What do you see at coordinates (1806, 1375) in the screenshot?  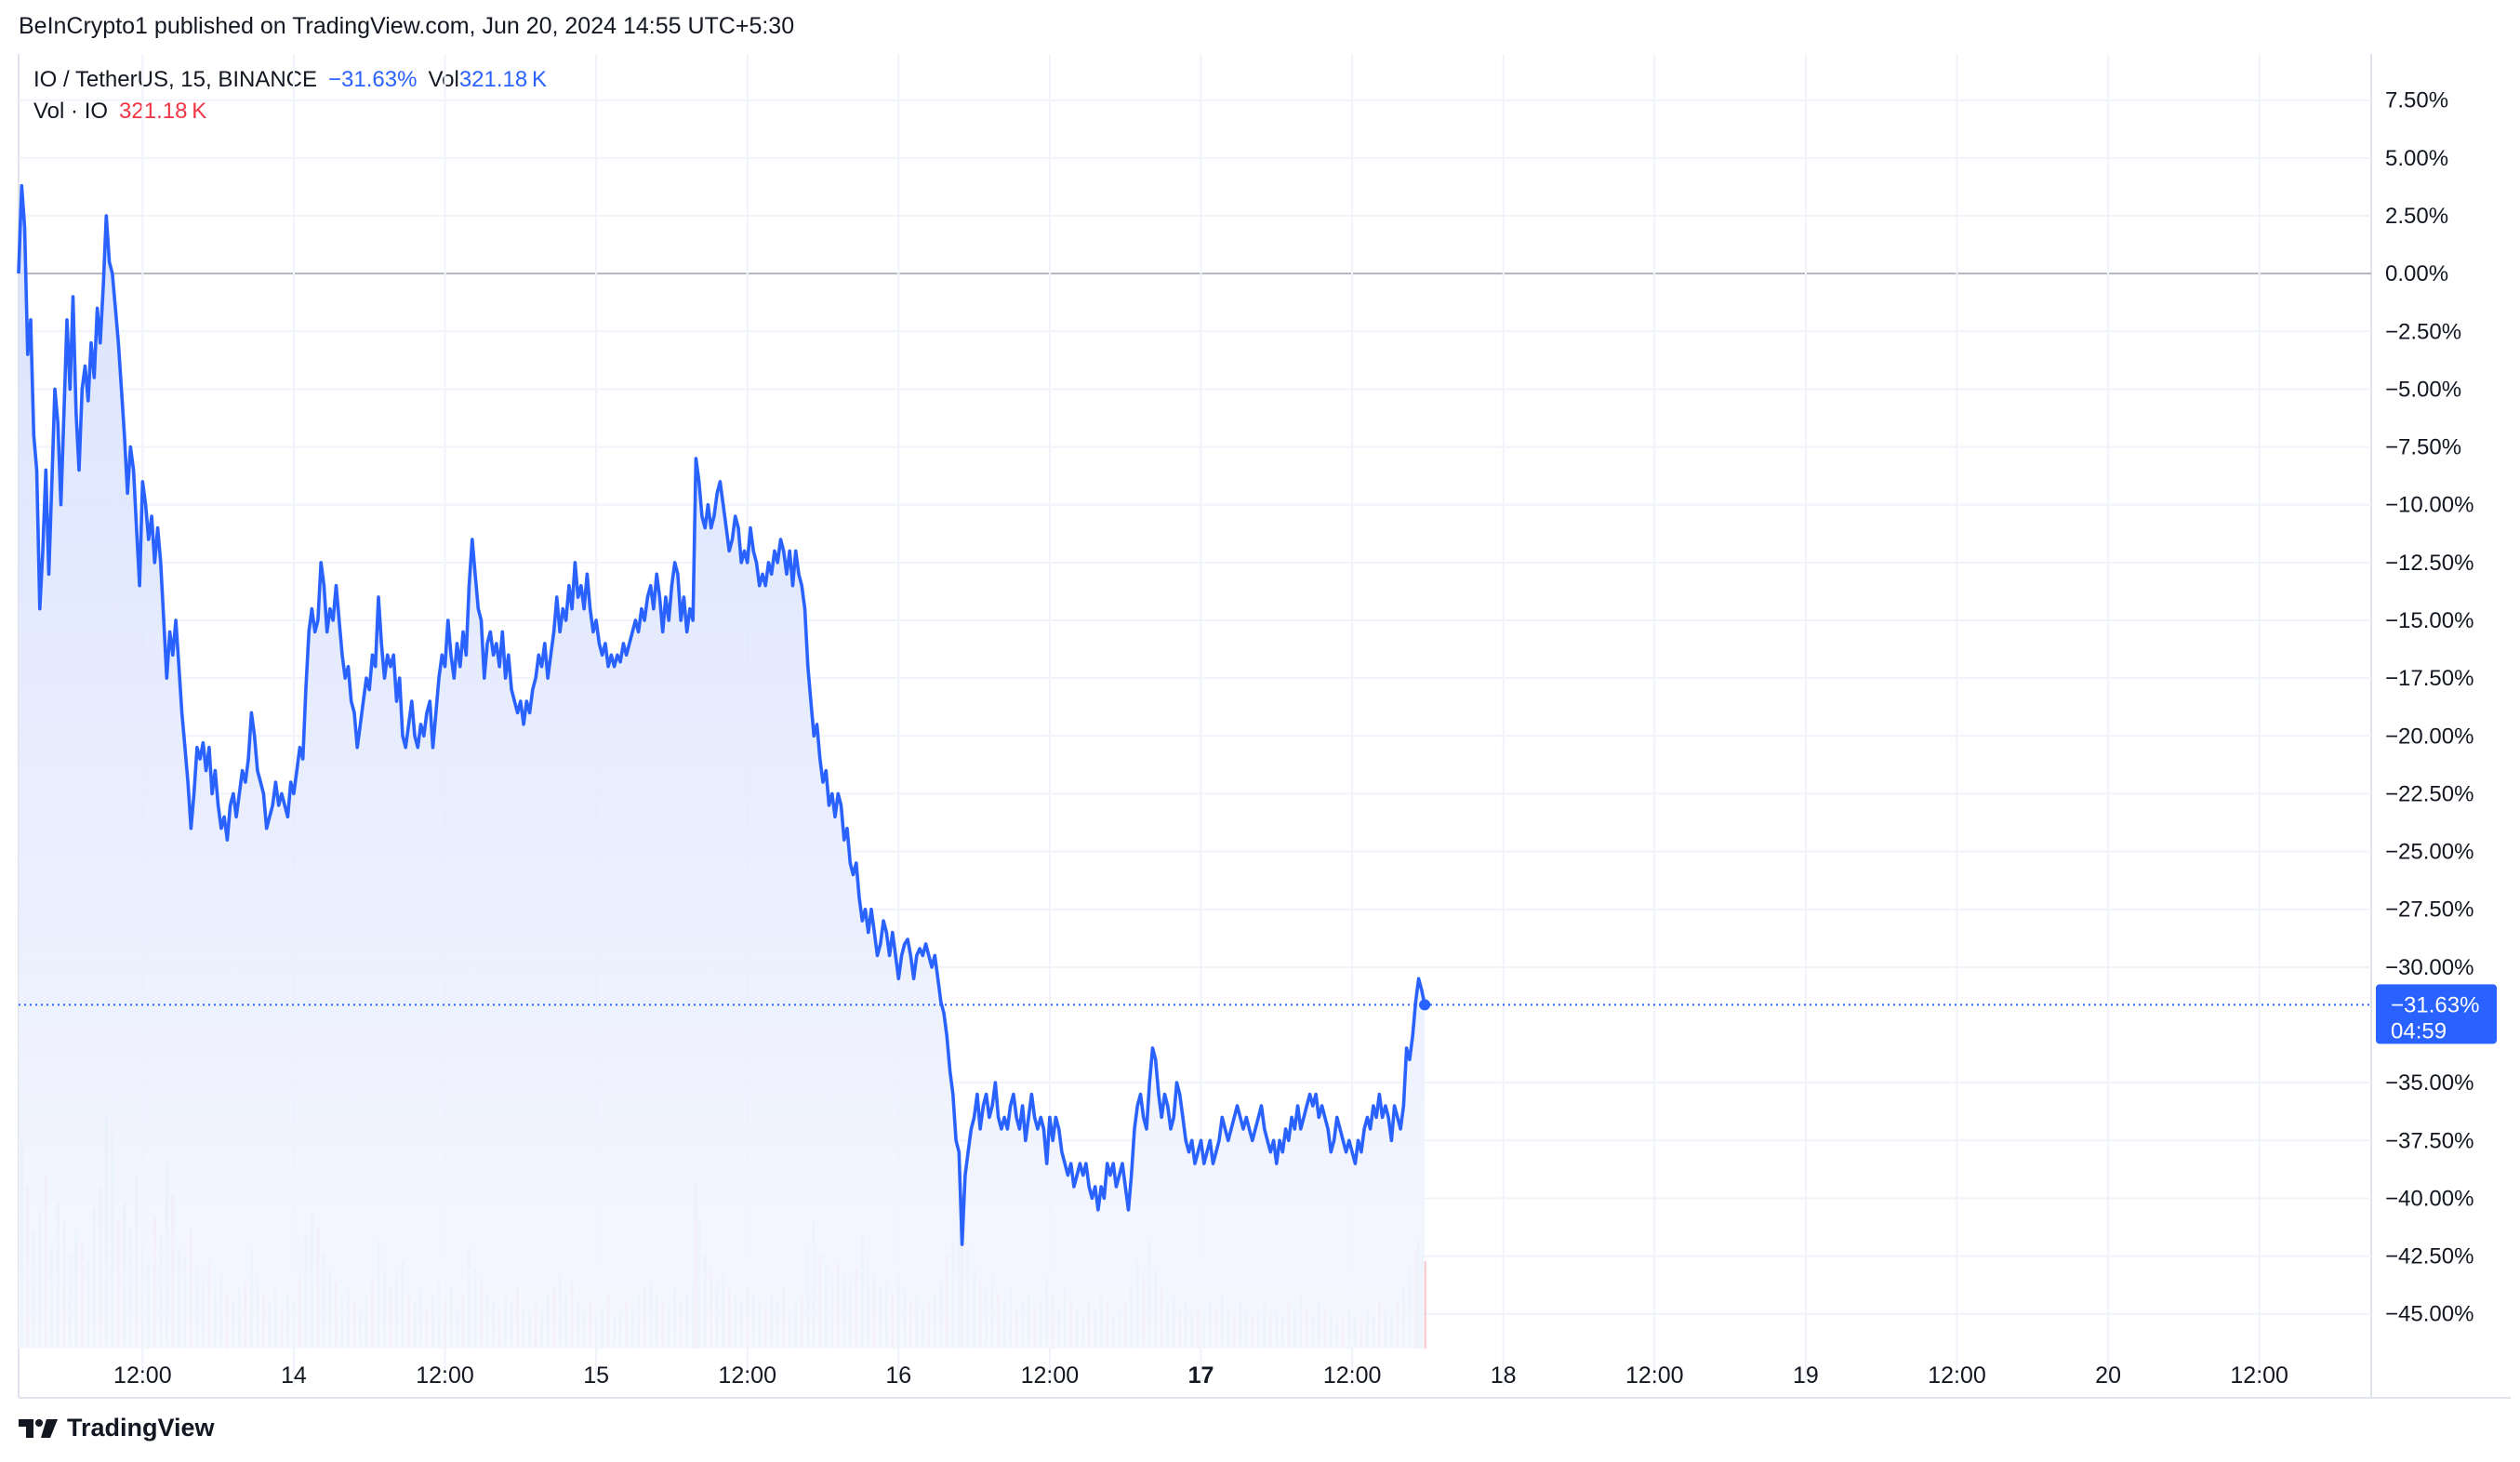 I see `x-tick-label: 19` at bounding box center [1806, 1375].